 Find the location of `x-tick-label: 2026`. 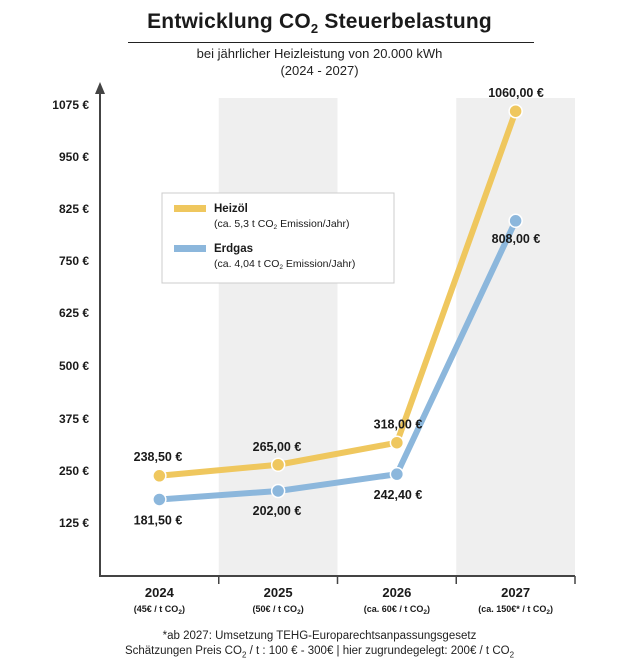

x-tick-label: 2026 is located at coordinates (396, 592).